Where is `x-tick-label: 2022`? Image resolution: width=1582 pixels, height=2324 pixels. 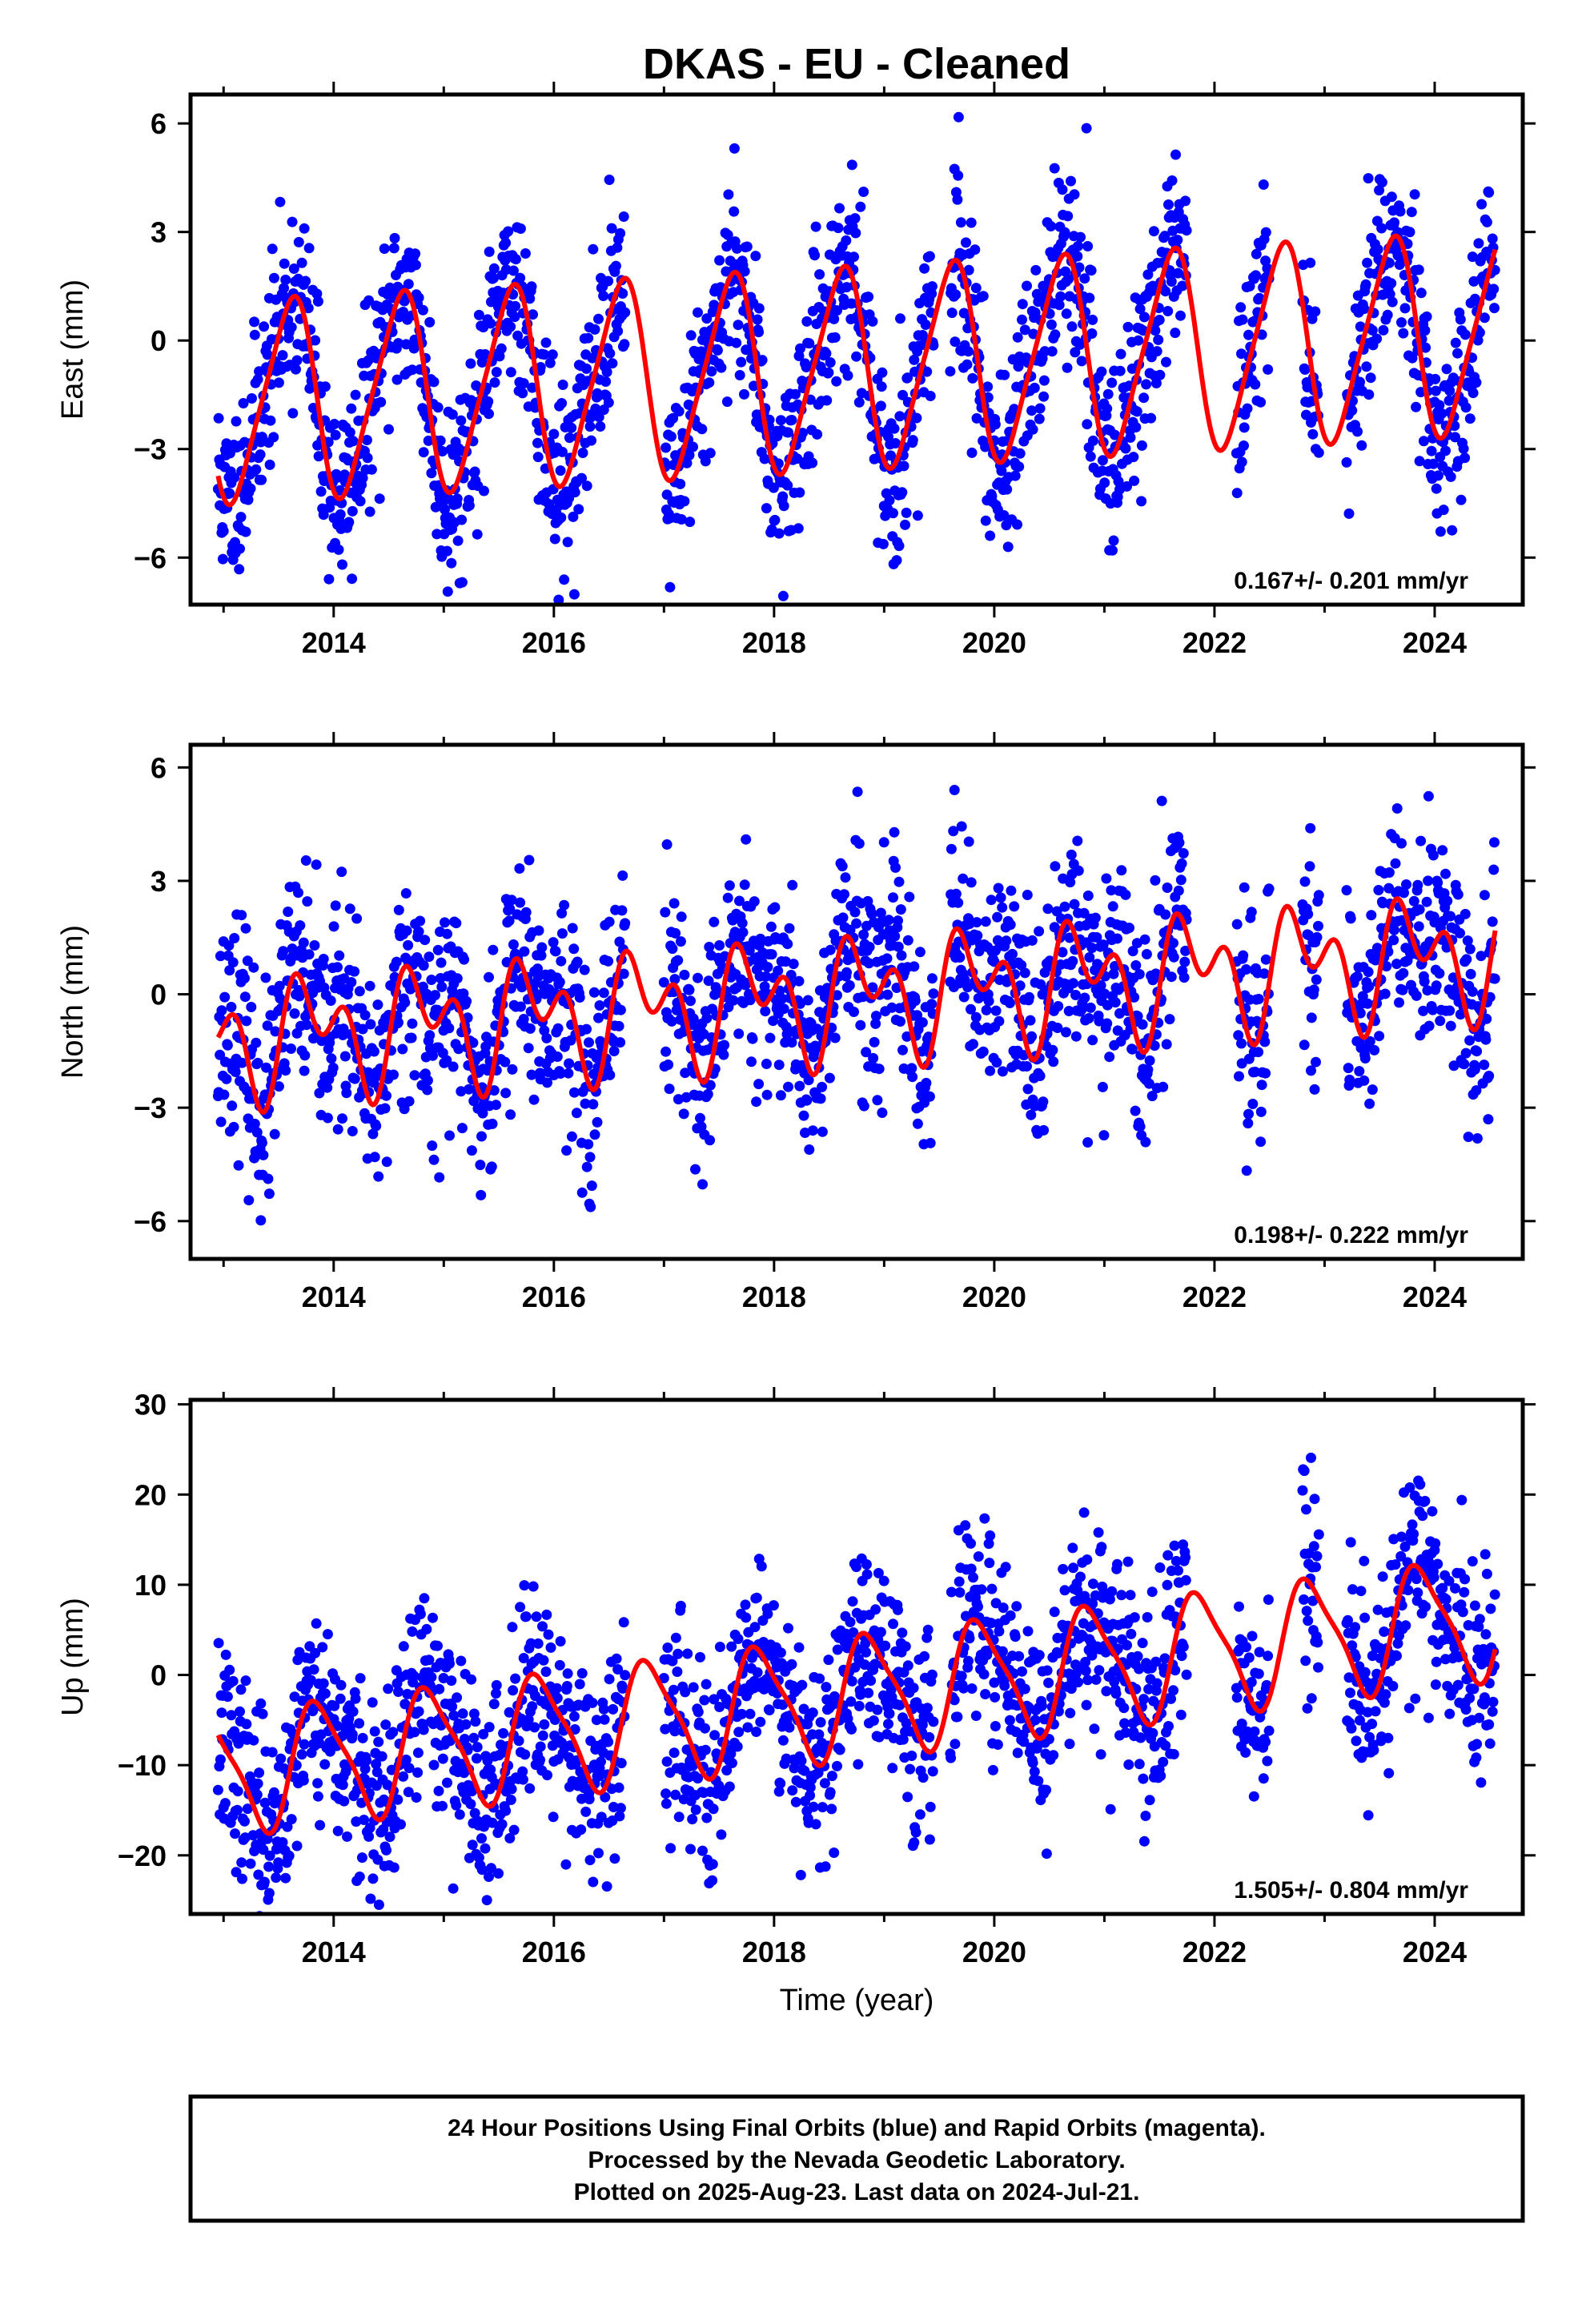
x-tick-label: 2022 is located at coordinates (1215, 1297).